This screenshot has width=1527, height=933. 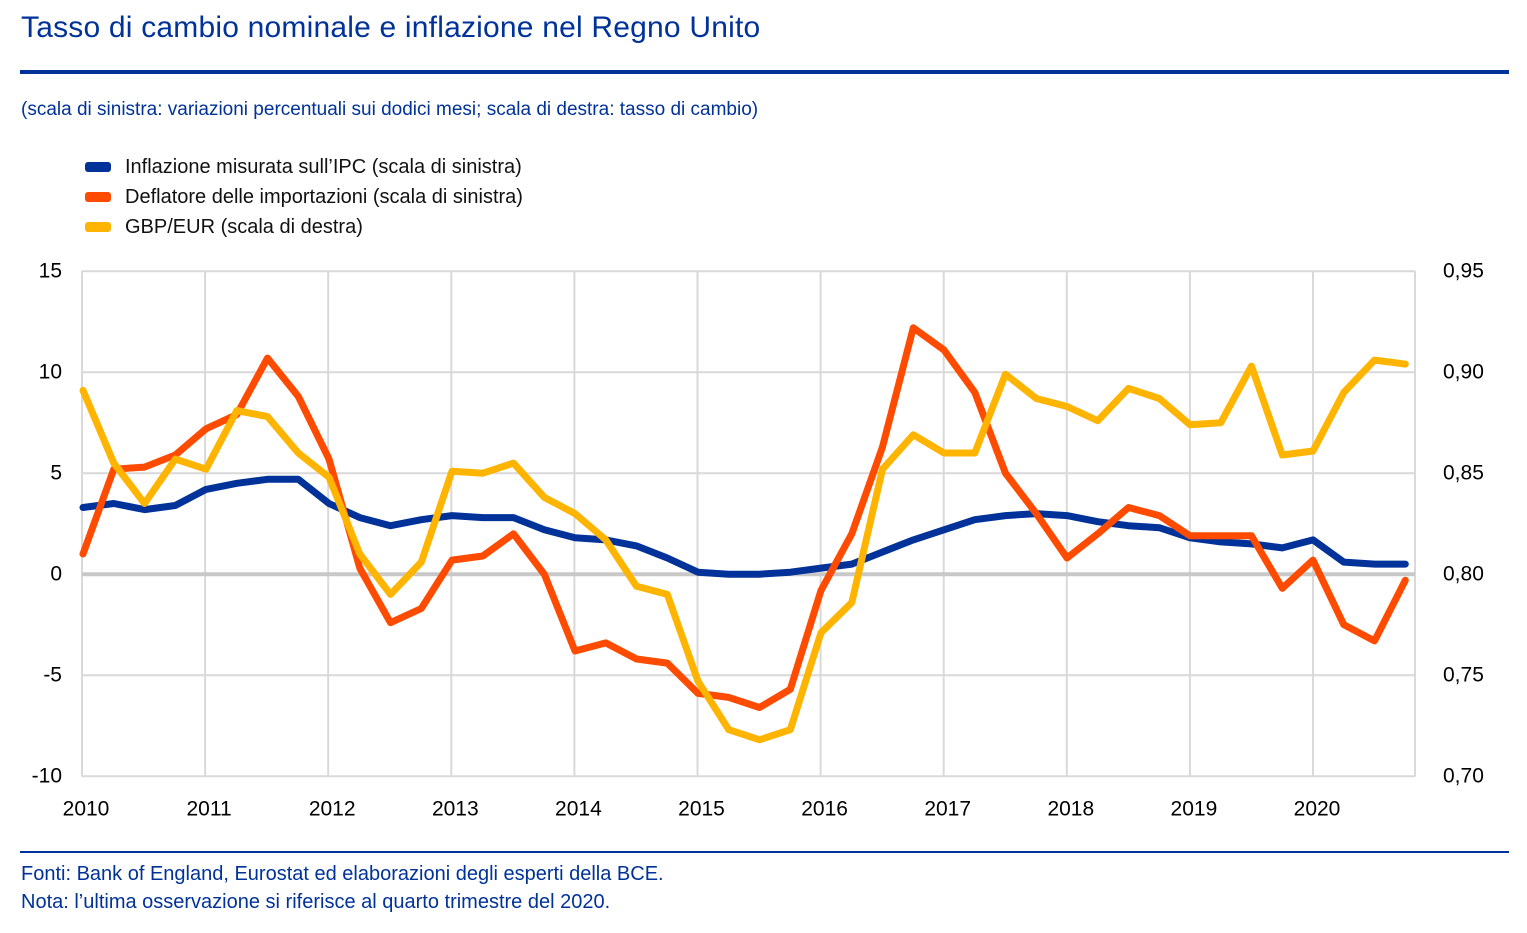 What do you see at coordinates (56, 473) in the screenshot?
I see `left-axis-tick-label: 5` at bounding box center [56, 473].